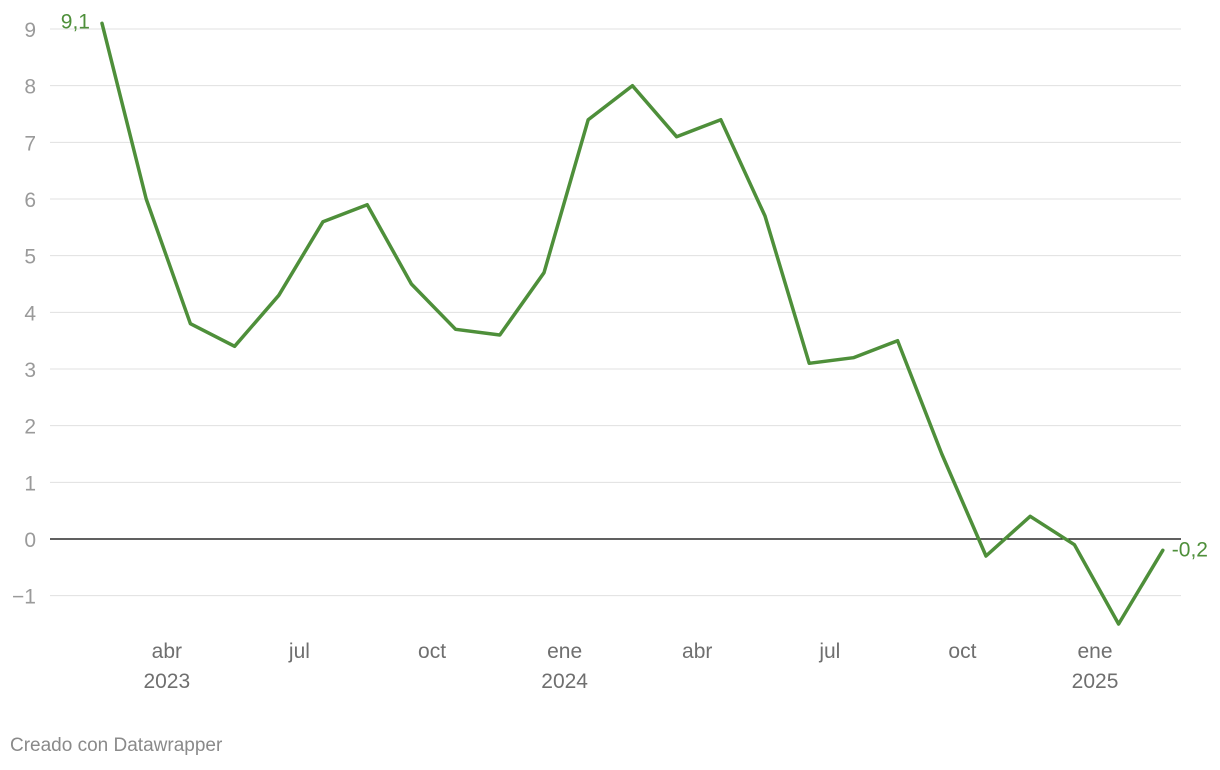  Describe the element at coordinates (564, 681) in the screenshot. I see `x-tick-year-label: 2024` at that location.